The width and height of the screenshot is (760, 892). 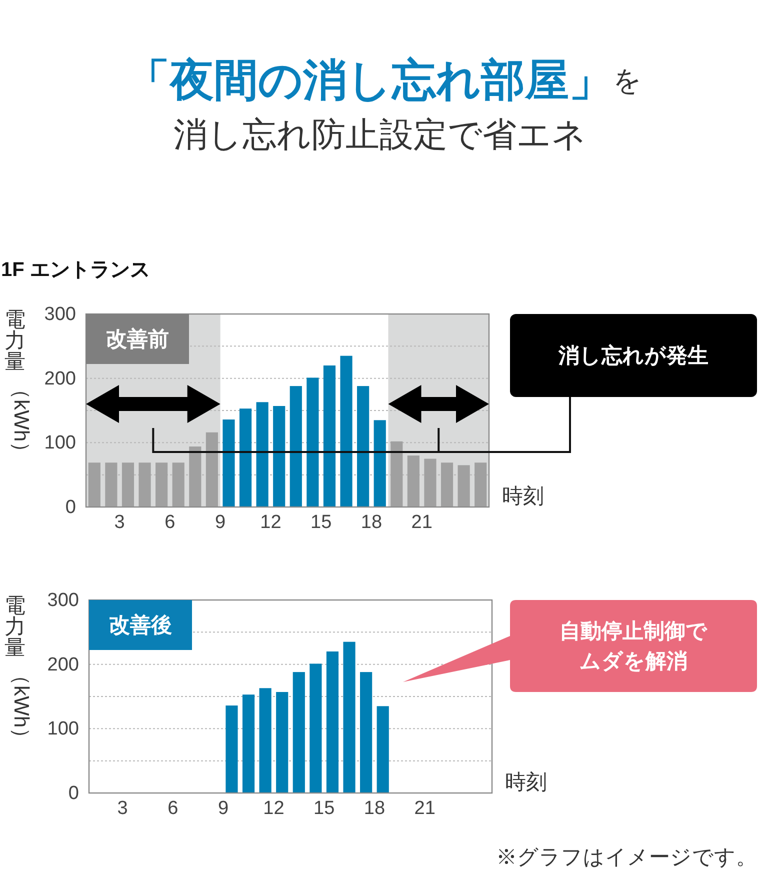 What do you see at coordinates (633, 355) in the screenshot?
I see `text: 消し忘れが発生` at bounding box center [633, 355].